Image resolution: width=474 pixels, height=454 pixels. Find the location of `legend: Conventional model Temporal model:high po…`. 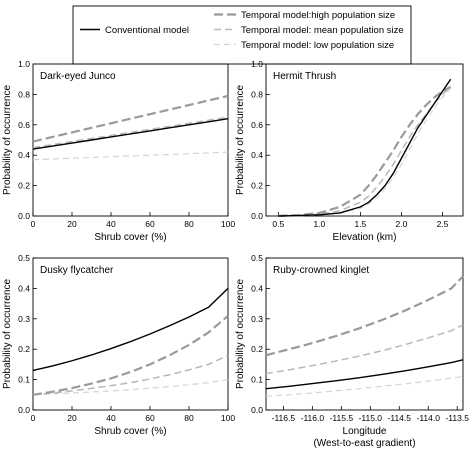

legend: Conventional model Temporal model:high po… is located at coordinates (242, 35).